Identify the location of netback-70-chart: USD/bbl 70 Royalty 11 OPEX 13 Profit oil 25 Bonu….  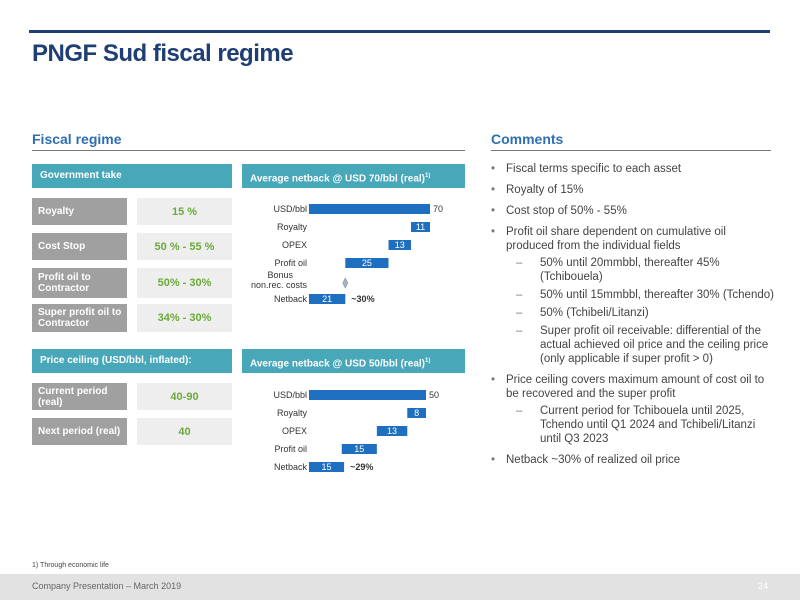
(347, 254).